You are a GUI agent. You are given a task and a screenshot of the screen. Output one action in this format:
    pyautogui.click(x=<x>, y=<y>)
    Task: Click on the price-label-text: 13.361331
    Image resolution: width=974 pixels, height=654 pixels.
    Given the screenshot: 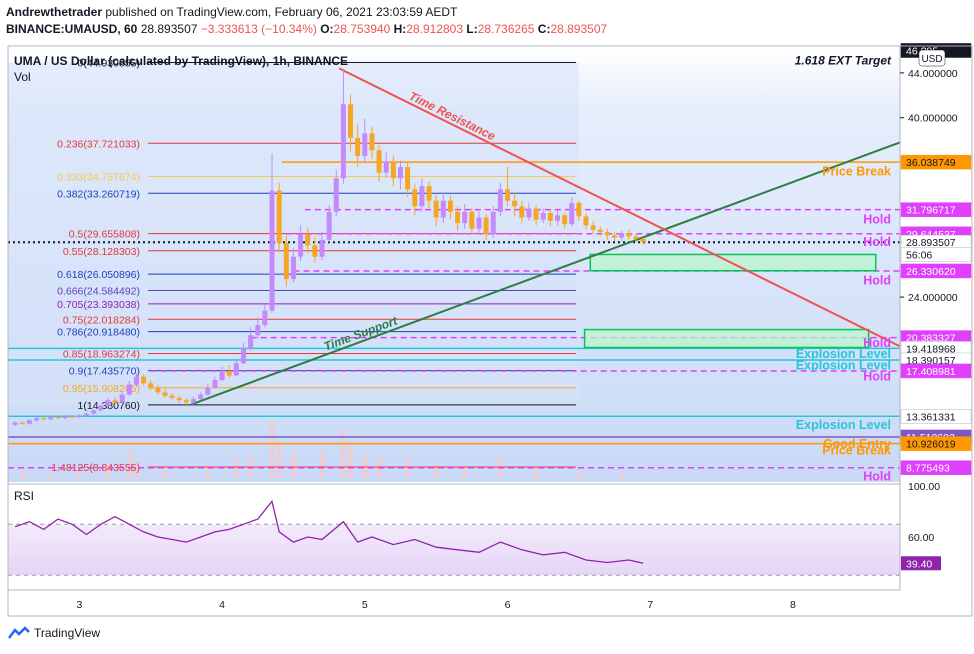 What is the action you would take?
    pyautogui.click(x=931, y=417)
    